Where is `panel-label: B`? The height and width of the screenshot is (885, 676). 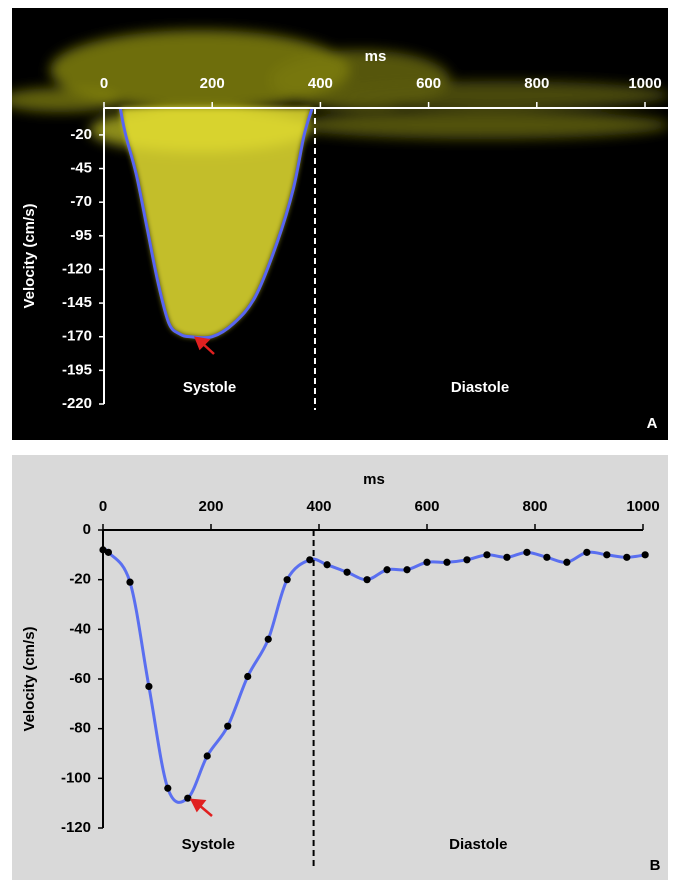
panel-label: B is located at coordinates (655, 865).